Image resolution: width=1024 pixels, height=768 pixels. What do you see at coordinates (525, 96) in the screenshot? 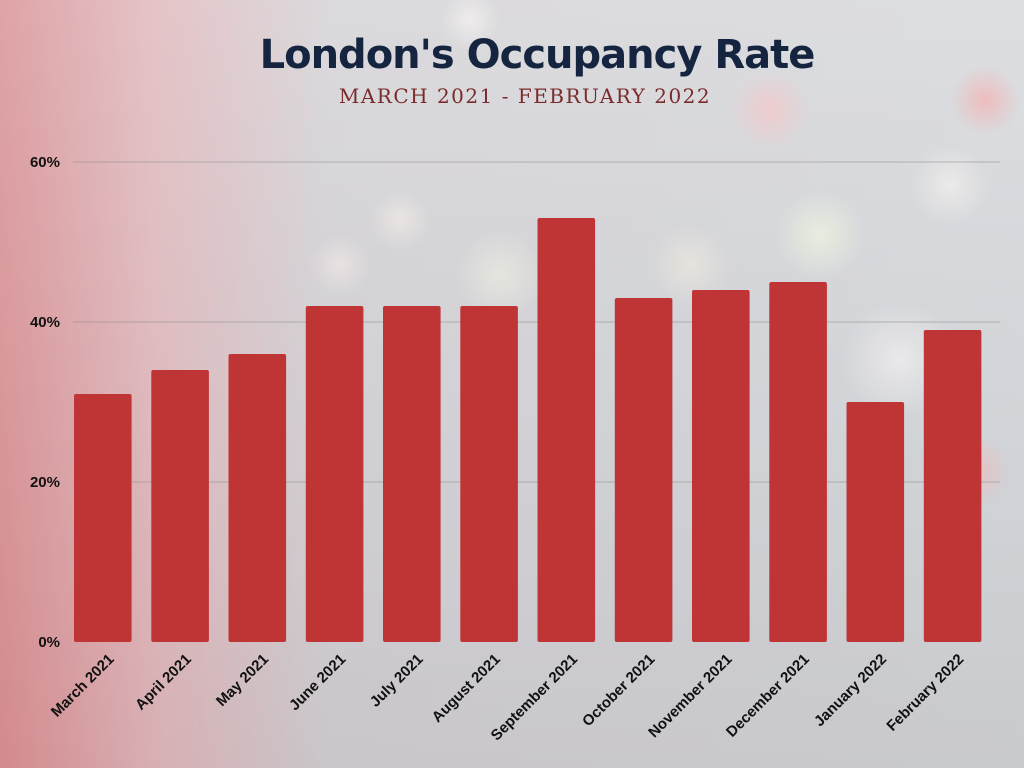
I see `chart-subtitle: MARCH 2021 - FEBRUARY 2022` at bounding box center [525, 96].